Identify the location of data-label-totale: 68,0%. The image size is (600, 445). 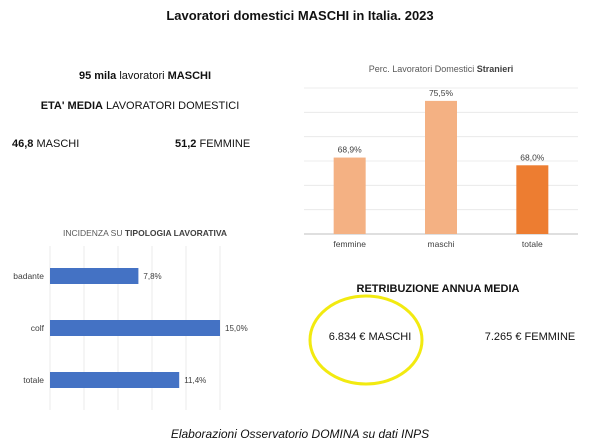
(532, 157).